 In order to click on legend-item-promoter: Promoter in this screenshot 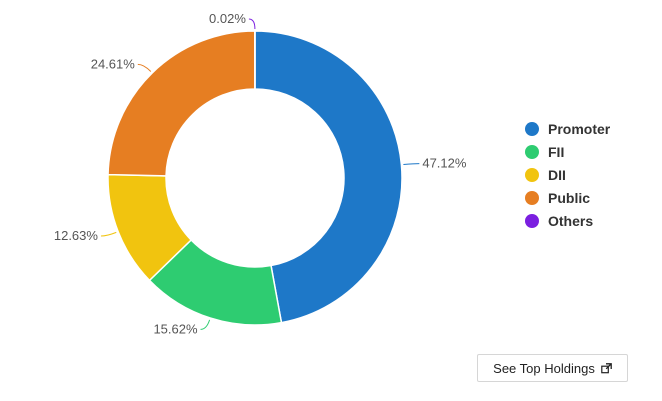, I will do `click(567, 129)`.